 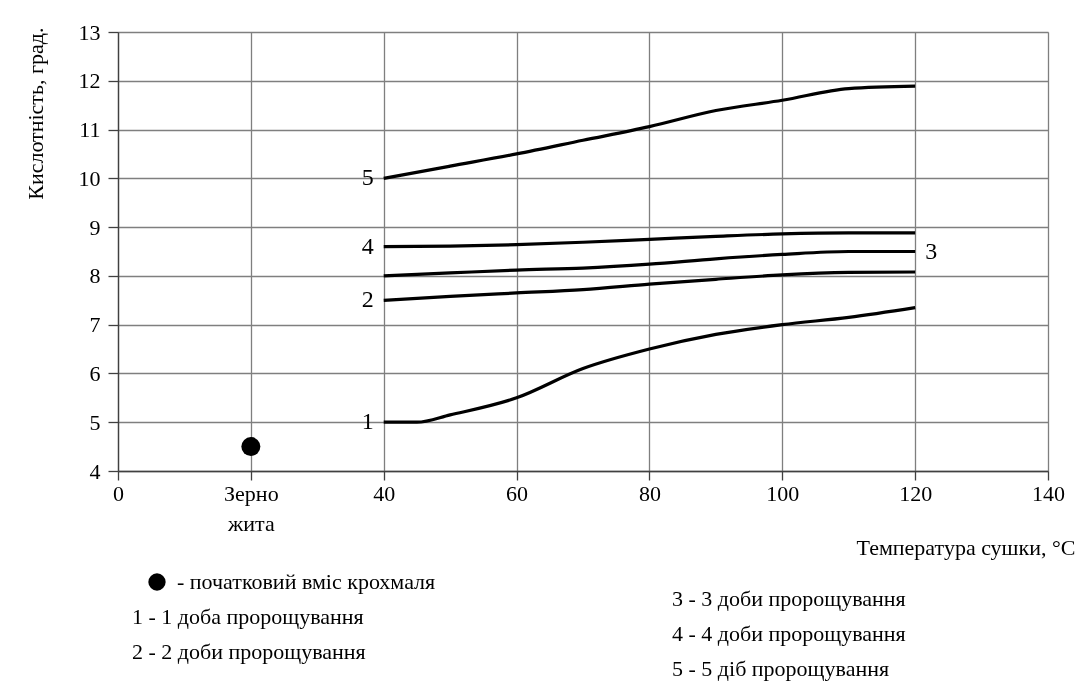 What do you see at coordinates (95, 373) in the screenshot?
I see `y-tick-label: 6` at bounding box center [95, 373].